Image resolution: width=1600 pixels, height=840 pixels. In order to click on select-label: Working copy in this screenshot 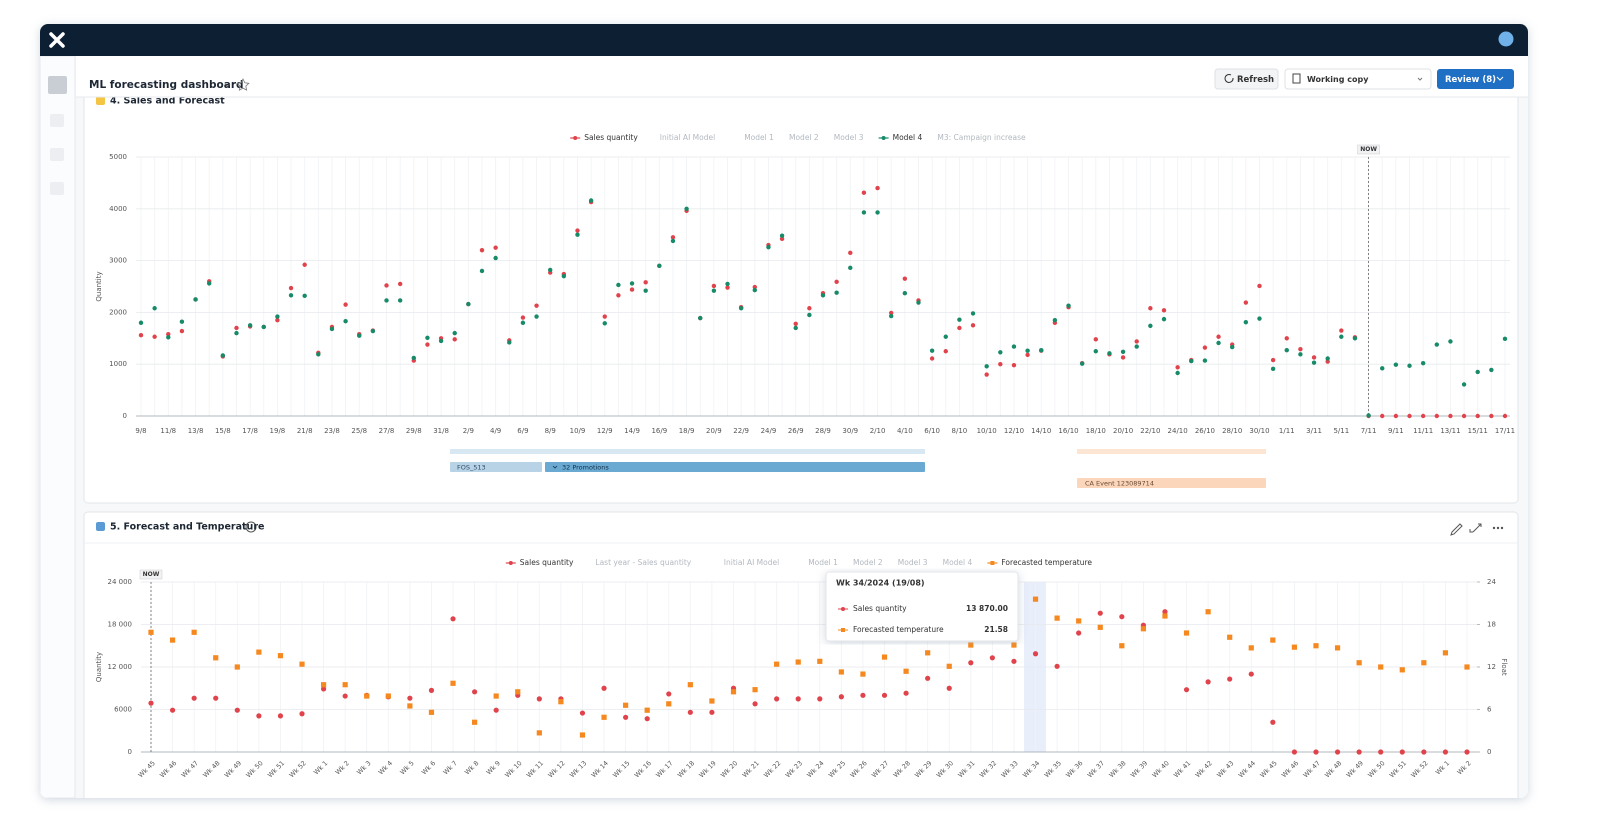, I will do `click(1338, 79)`.